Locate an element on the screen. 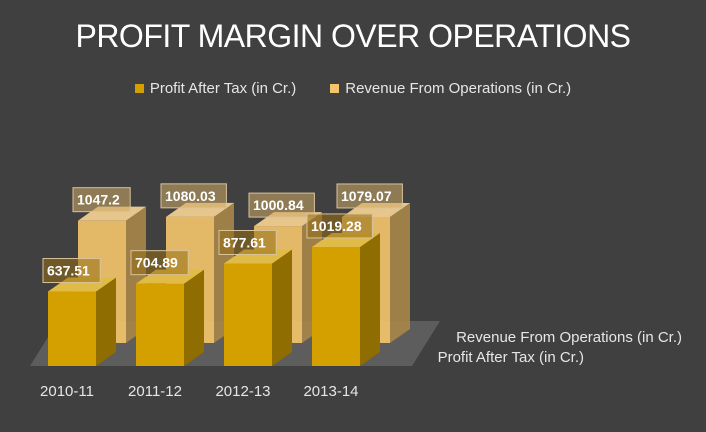  data-label-text: 704.89 is located at coordinates (156, 263).